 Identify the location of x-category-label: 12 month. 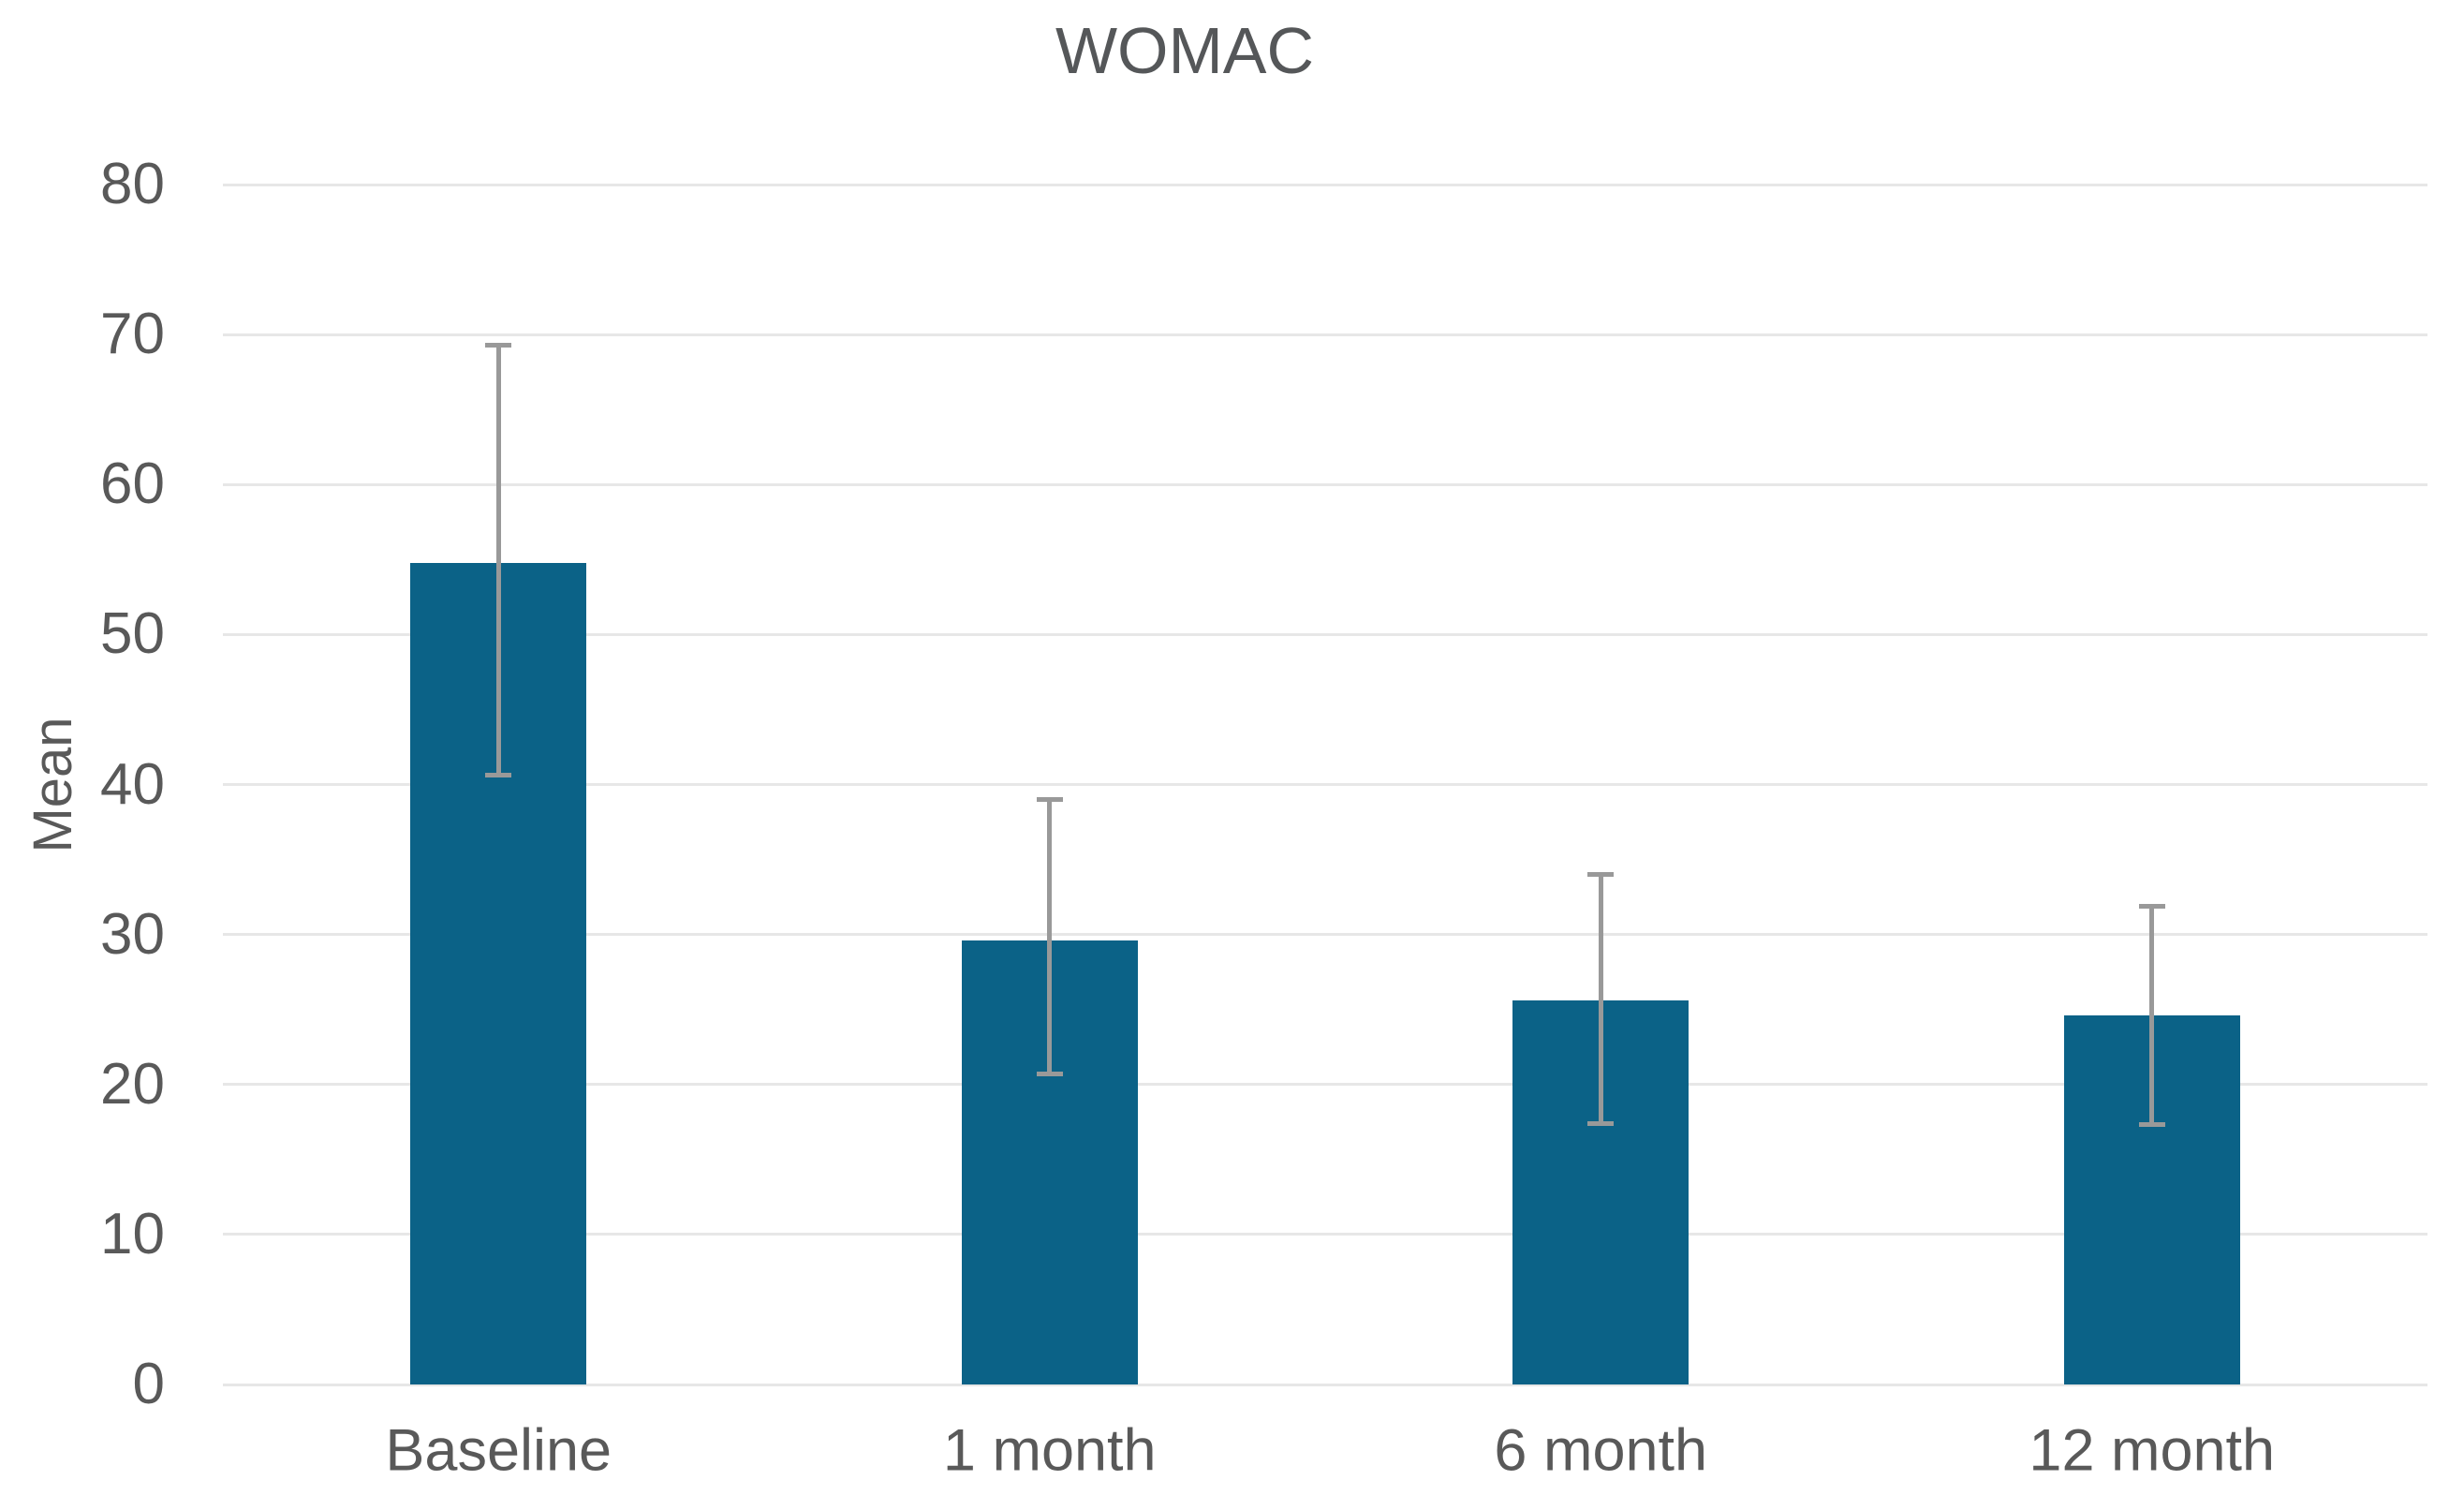
(2152, 1450).